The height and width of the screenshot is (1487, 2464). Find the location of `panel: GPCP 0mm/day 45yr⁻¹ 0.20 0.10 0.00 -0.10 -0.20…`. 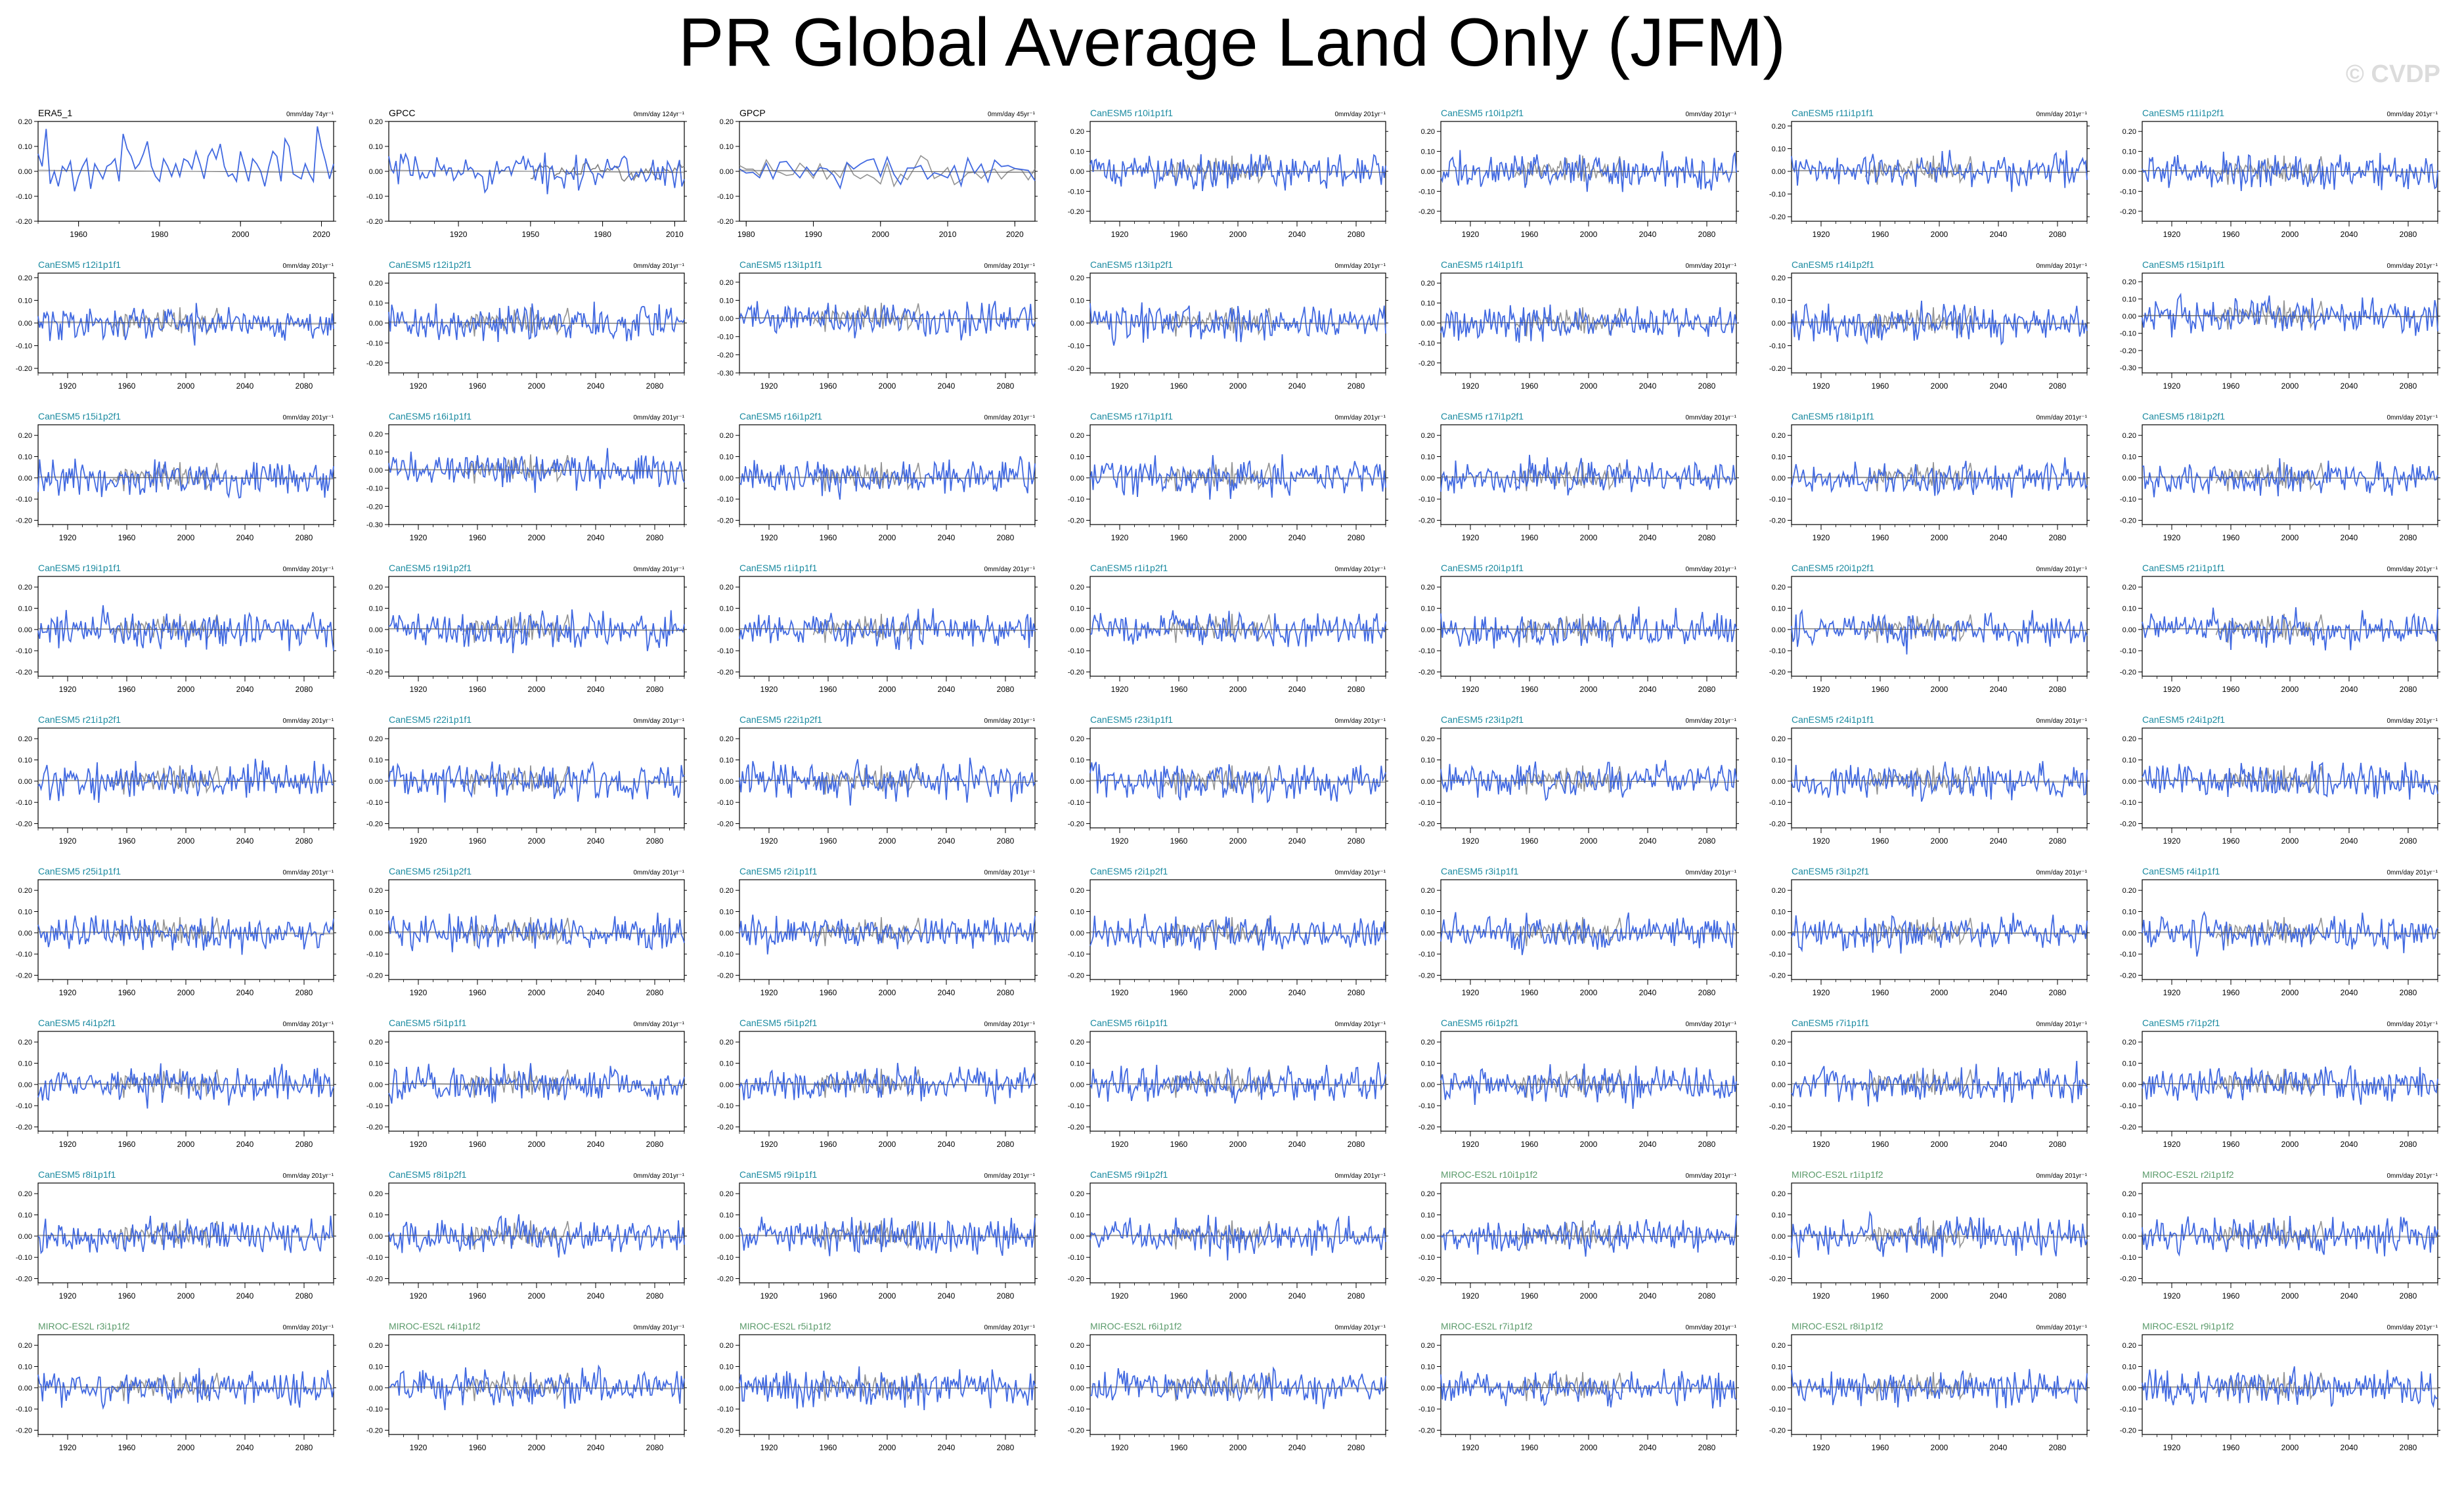

panel: GPCP 0mm/day 45yr⁻¹ 0.20 0.10 0.00 -0.10 -0.20… is located at coordinates (877, 173).